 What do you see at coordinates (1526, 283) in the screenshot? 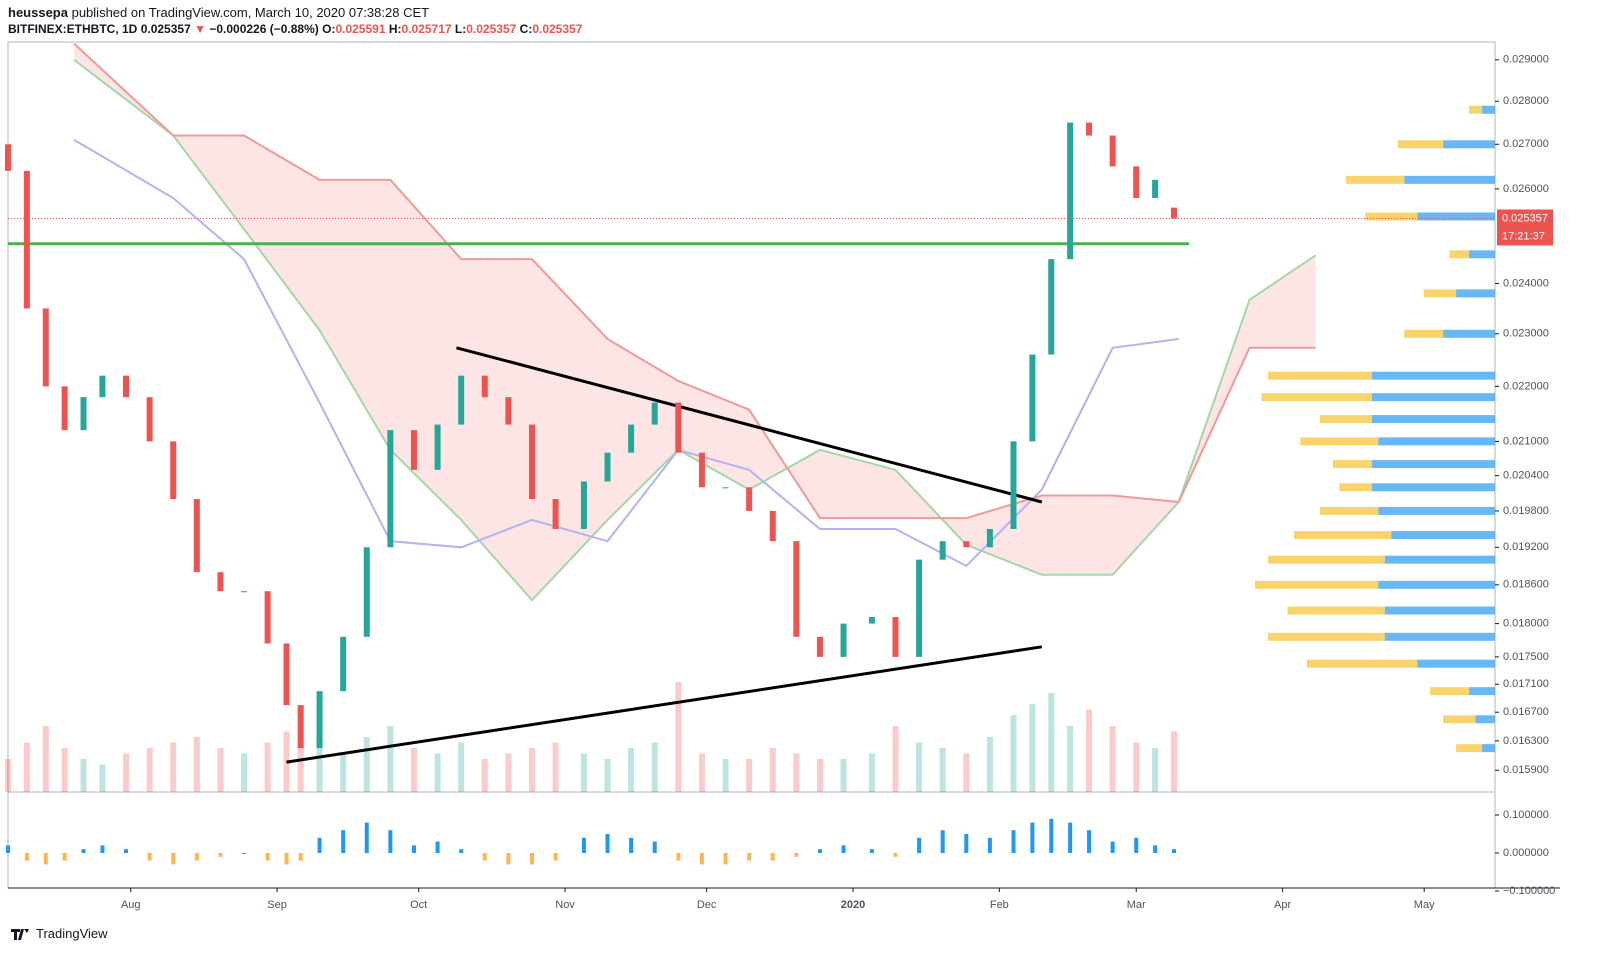
I see `y-tick-label: 0.024000` at bounding box center [1526, 283].